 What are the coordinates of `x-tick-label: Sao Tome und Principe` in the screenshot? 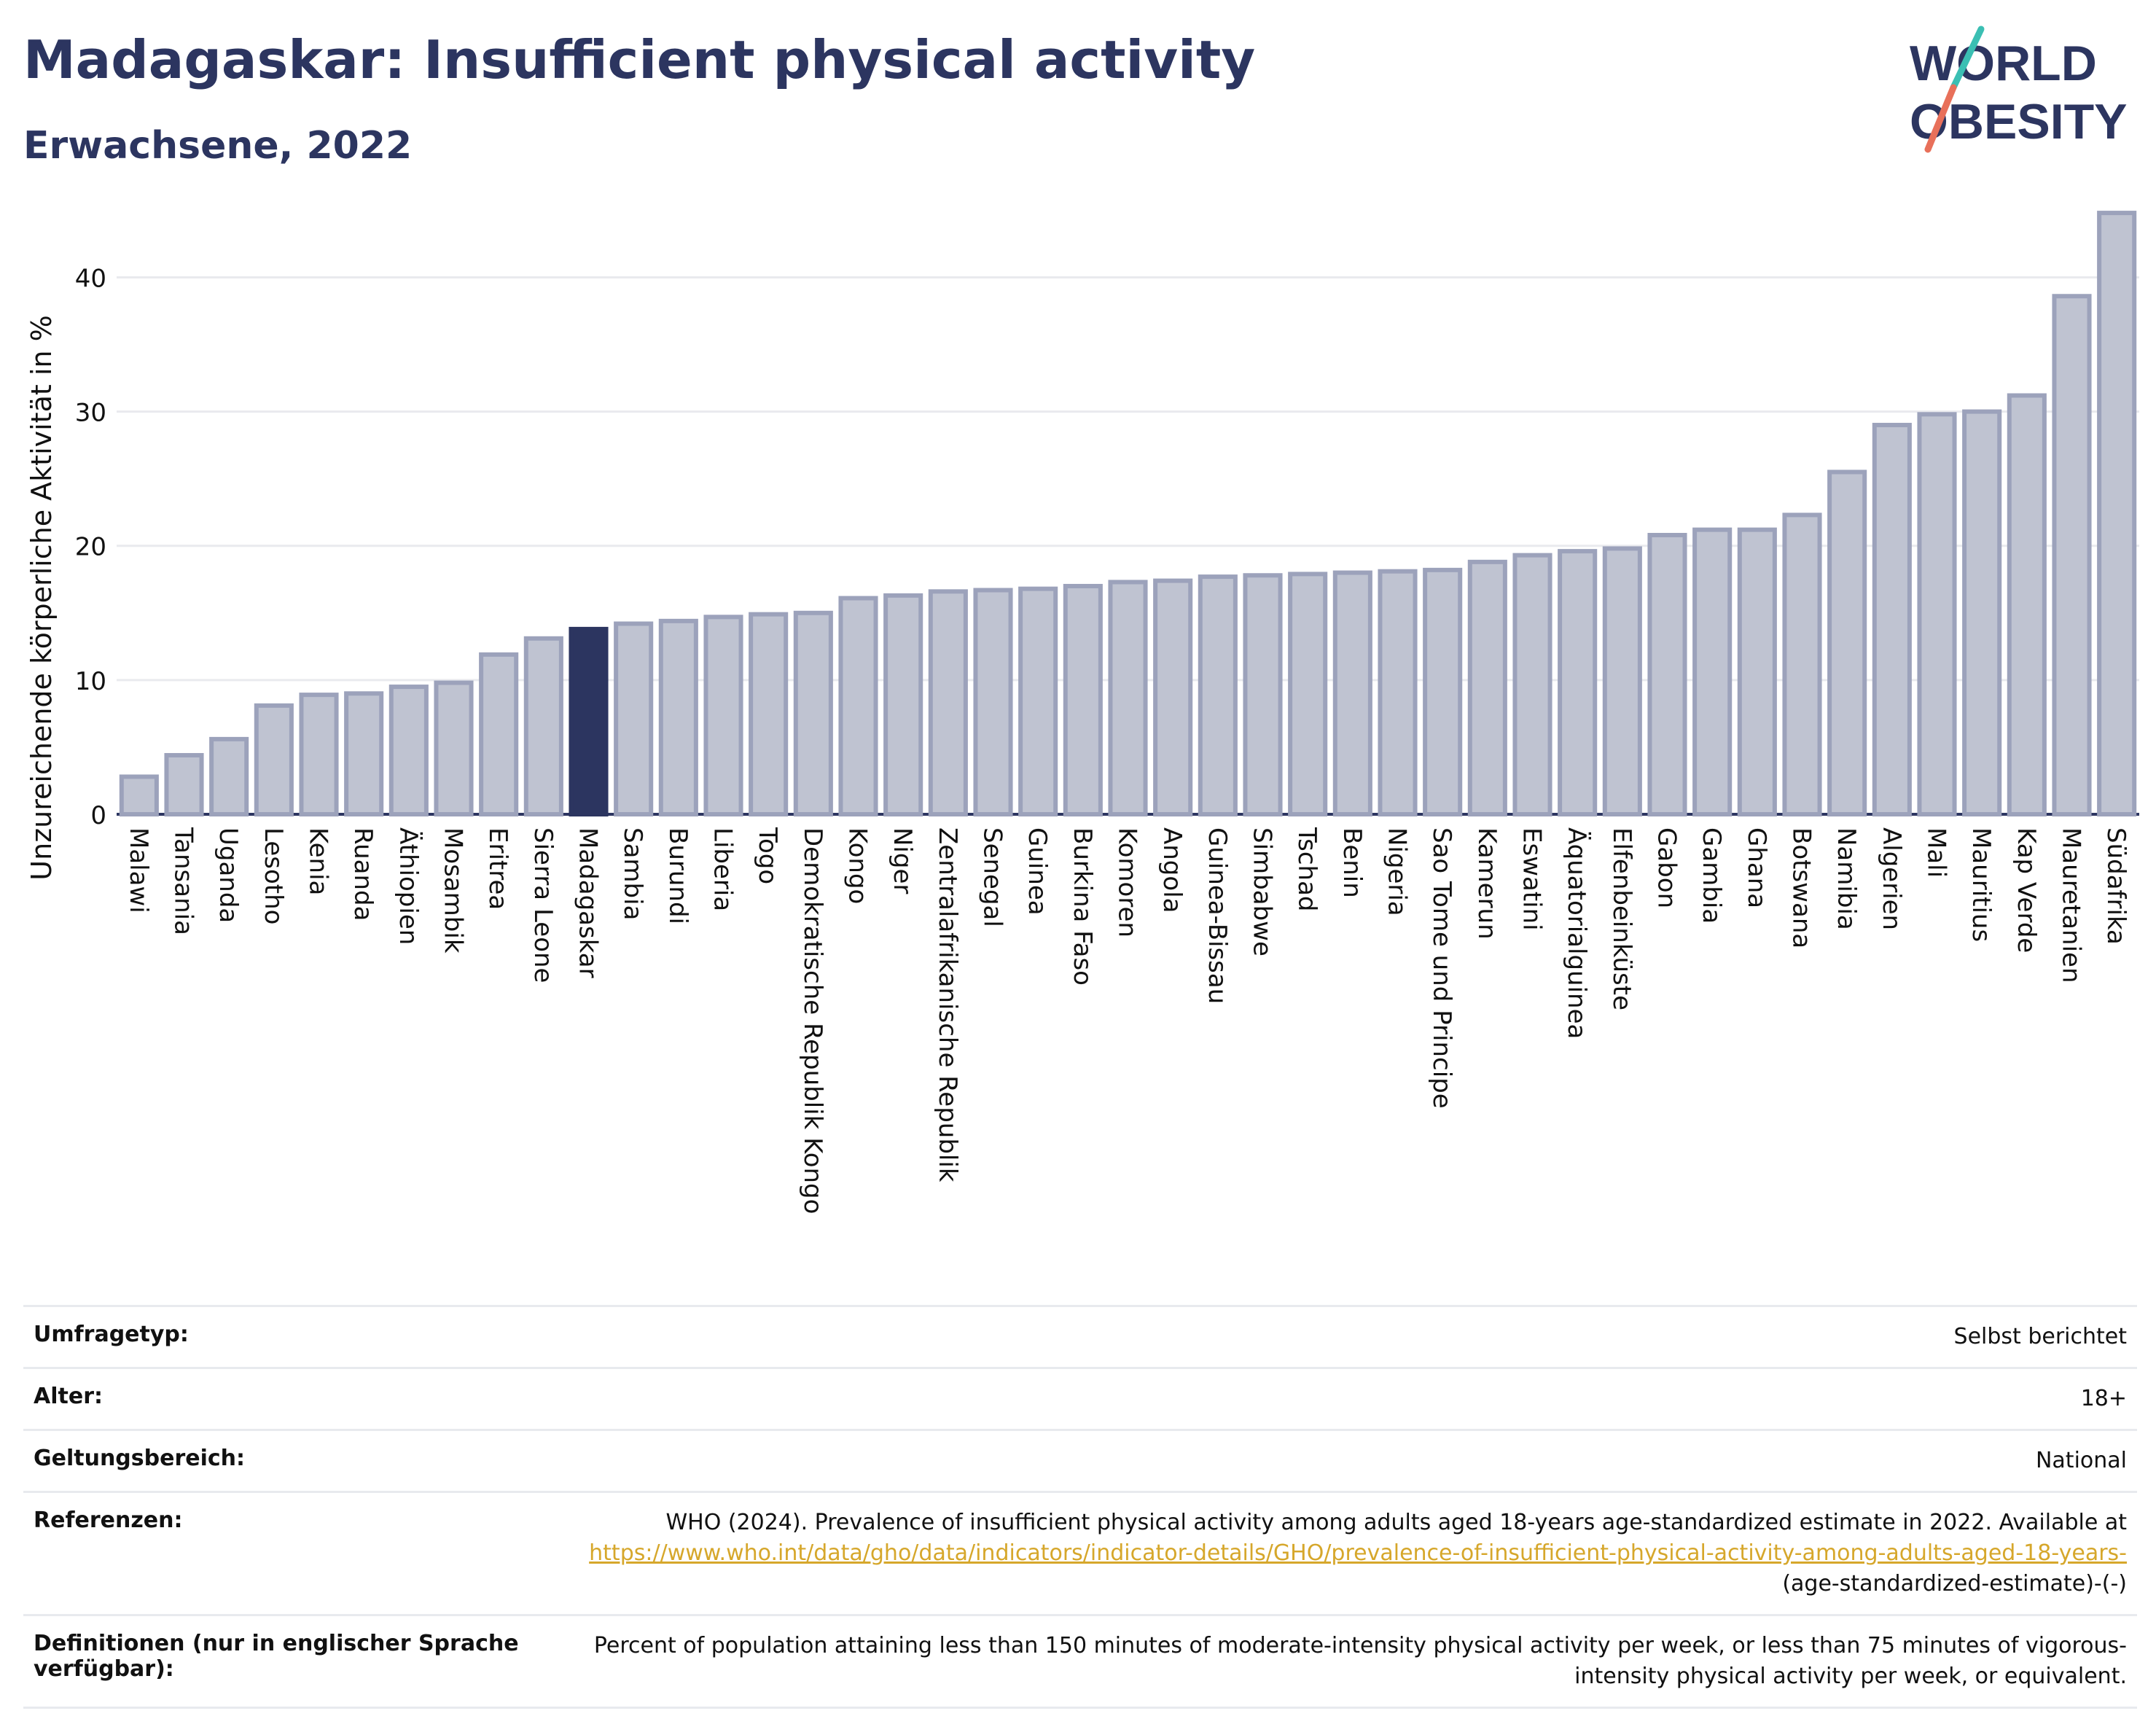 It's located at (1441, 968).